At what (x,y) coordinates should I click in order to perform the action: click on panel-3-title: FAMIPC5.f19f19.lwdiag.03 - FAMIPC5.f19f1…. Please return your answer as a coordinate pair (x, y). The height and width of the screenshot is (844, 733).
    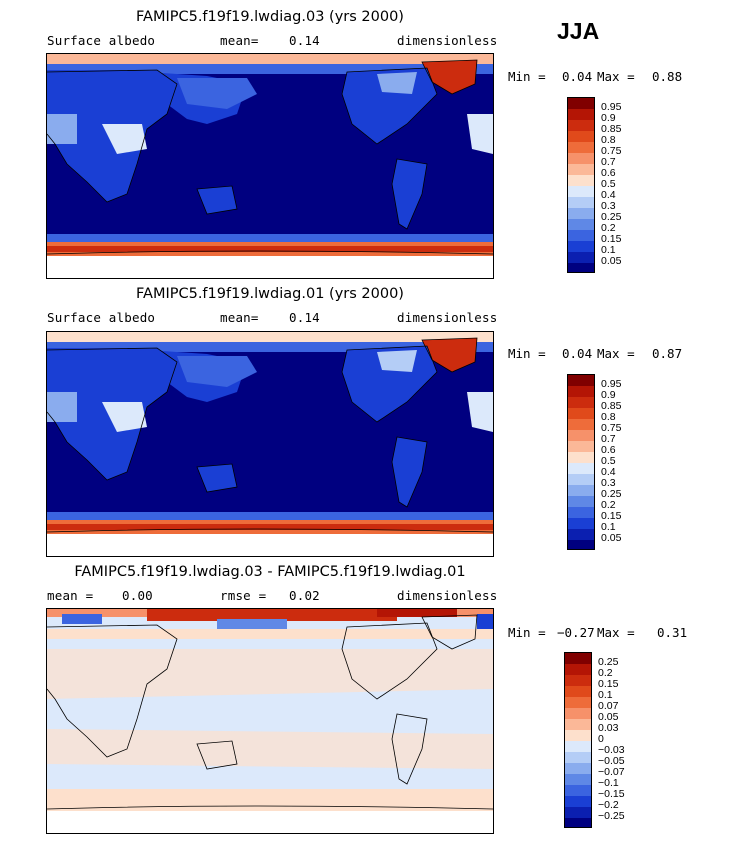
    Looking at the image, I should click on (270, 572).